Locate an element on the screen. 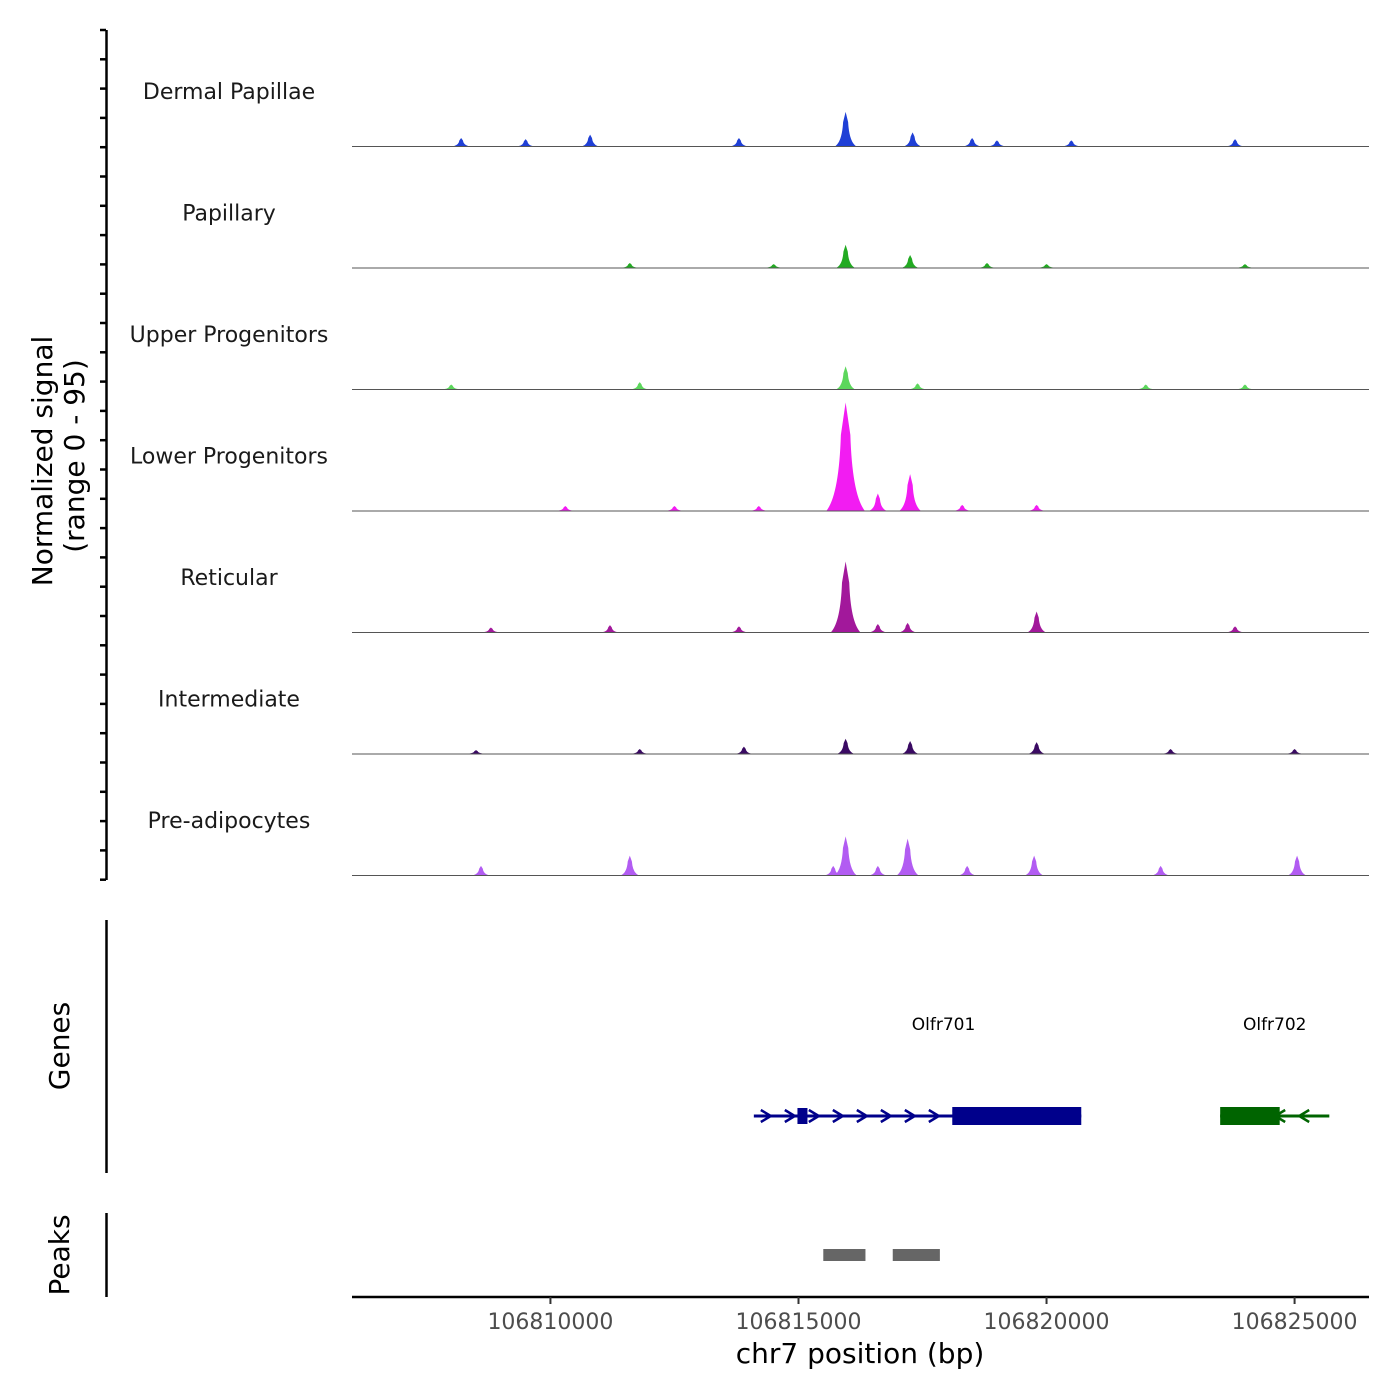  y-axis-ticks is located at coordinates (103, 454).